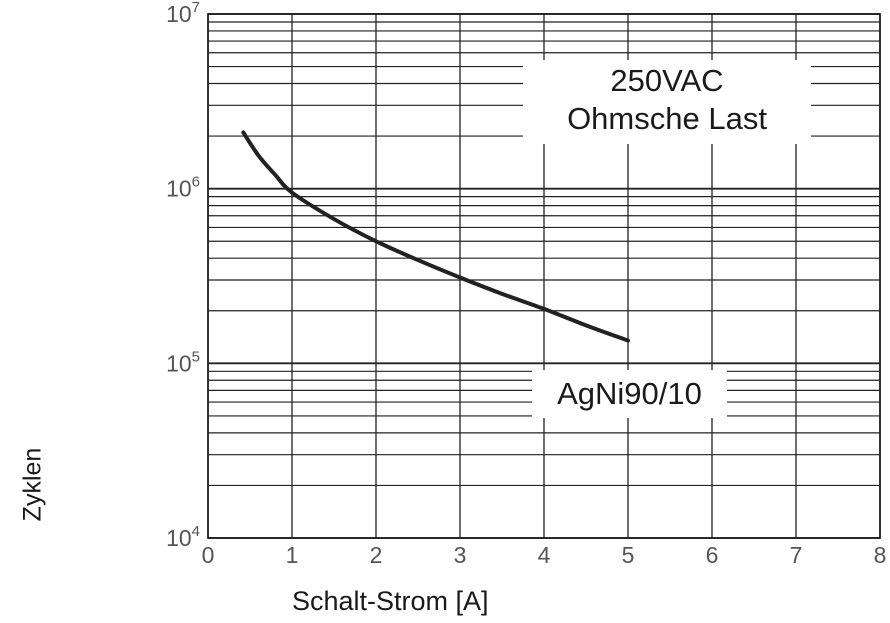 This screenshot has height=623, width=890. Describe the element at coordinates (460, 555) in the screenshot. I see `x-tick-label: 3` at that location.